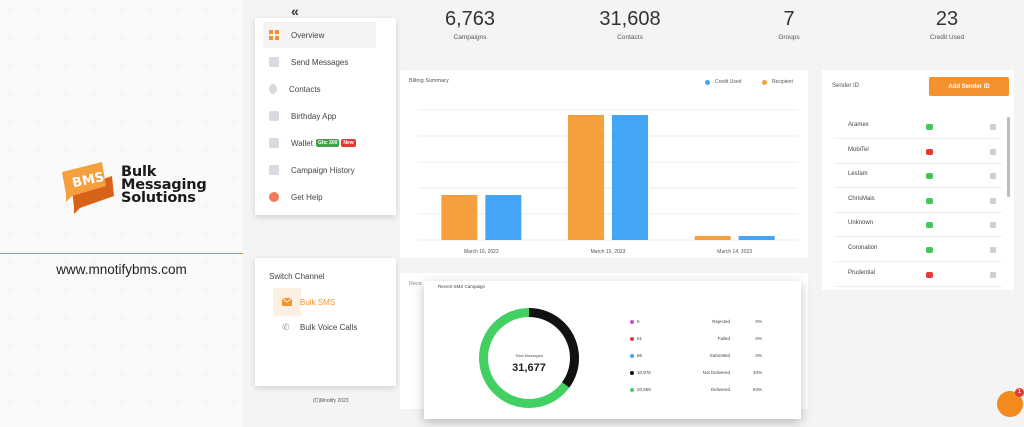 The width and height of the screenshot is (1024, 427). What do you see at coordinates (318, 302) in the screenshot?
I see `channel-label: Bulk SMS` at bounding box center [318, 302].